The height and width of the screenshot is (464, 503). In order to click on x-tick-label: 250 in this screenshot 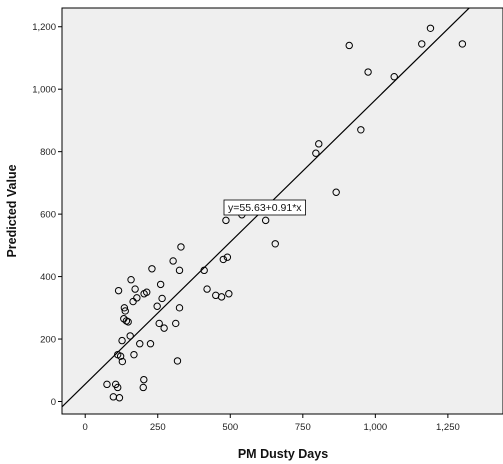, I will do `click(158, 427)`.